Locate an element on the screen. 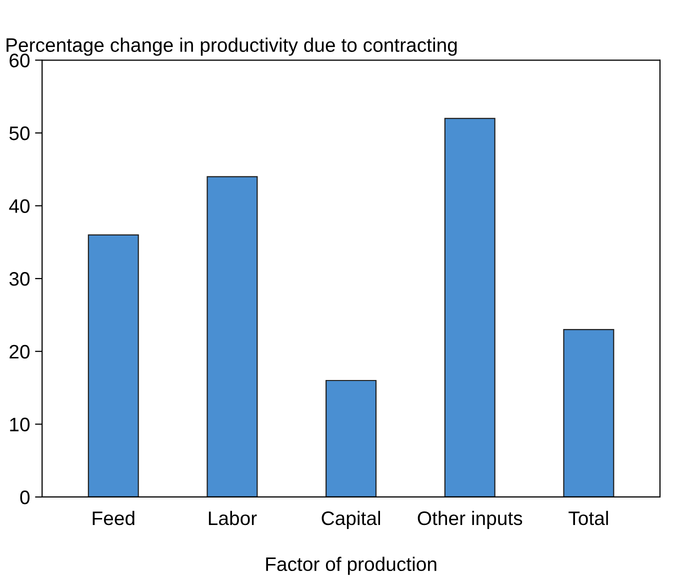 This screenshot has width=679, height=584. x-tick-label: Feed is located at coordinates (113, 518).